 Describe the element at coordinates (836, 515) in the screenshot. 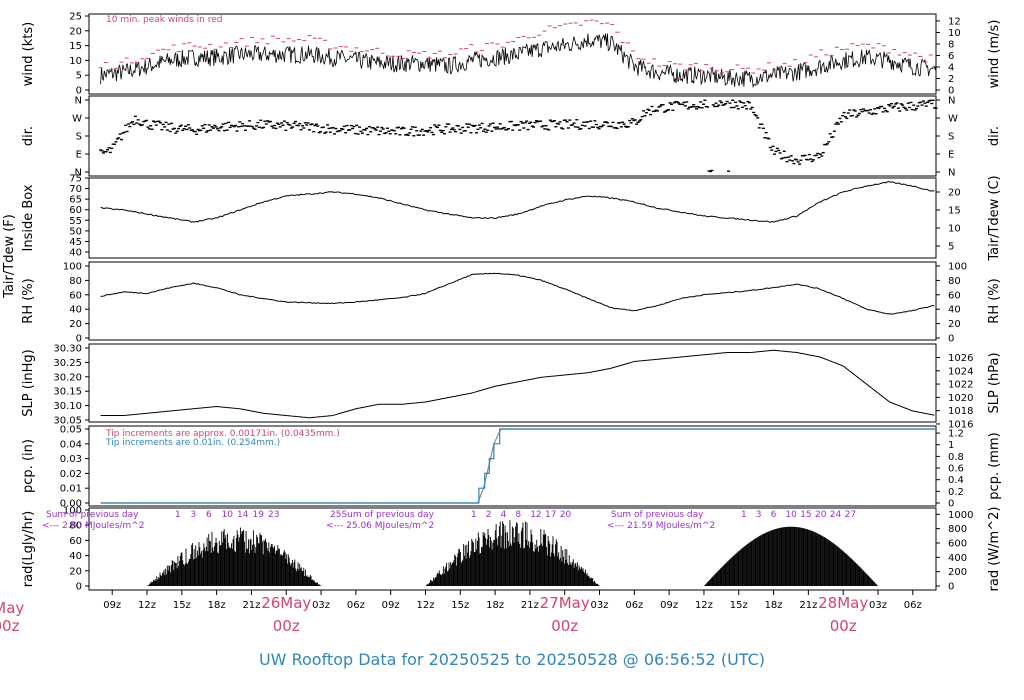

I see `rad-hour-label: 24` at that location.